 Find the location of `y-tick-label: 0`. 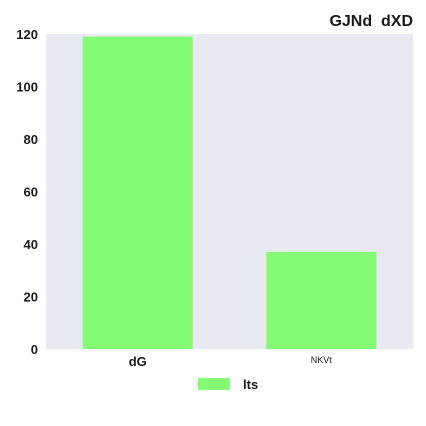

y-tick-label: 0 is located at coordinates (34, 349).